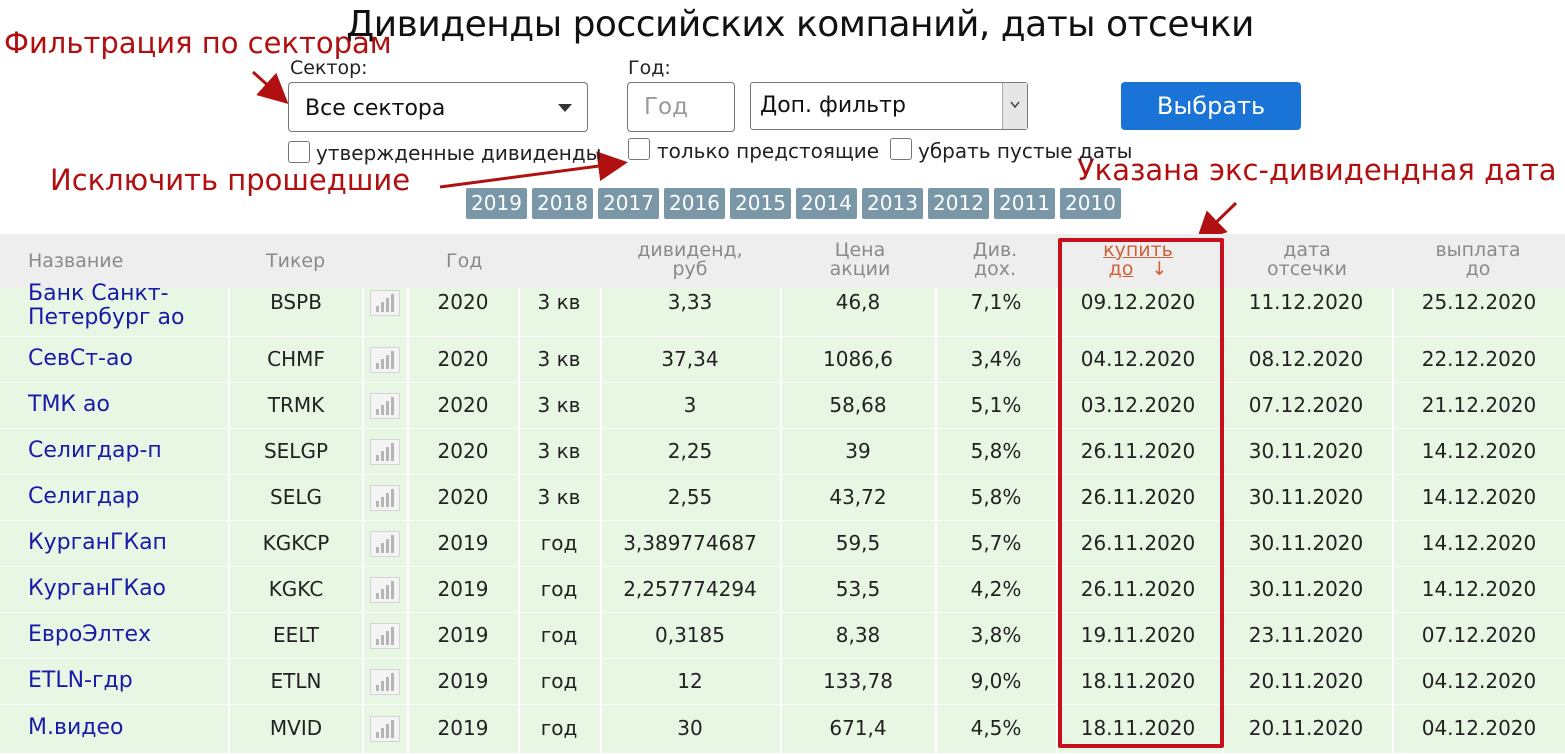 The height and width of the screenshot is (754, 1565). I want to click on year-button-2013: 2013, so click(892, 203).